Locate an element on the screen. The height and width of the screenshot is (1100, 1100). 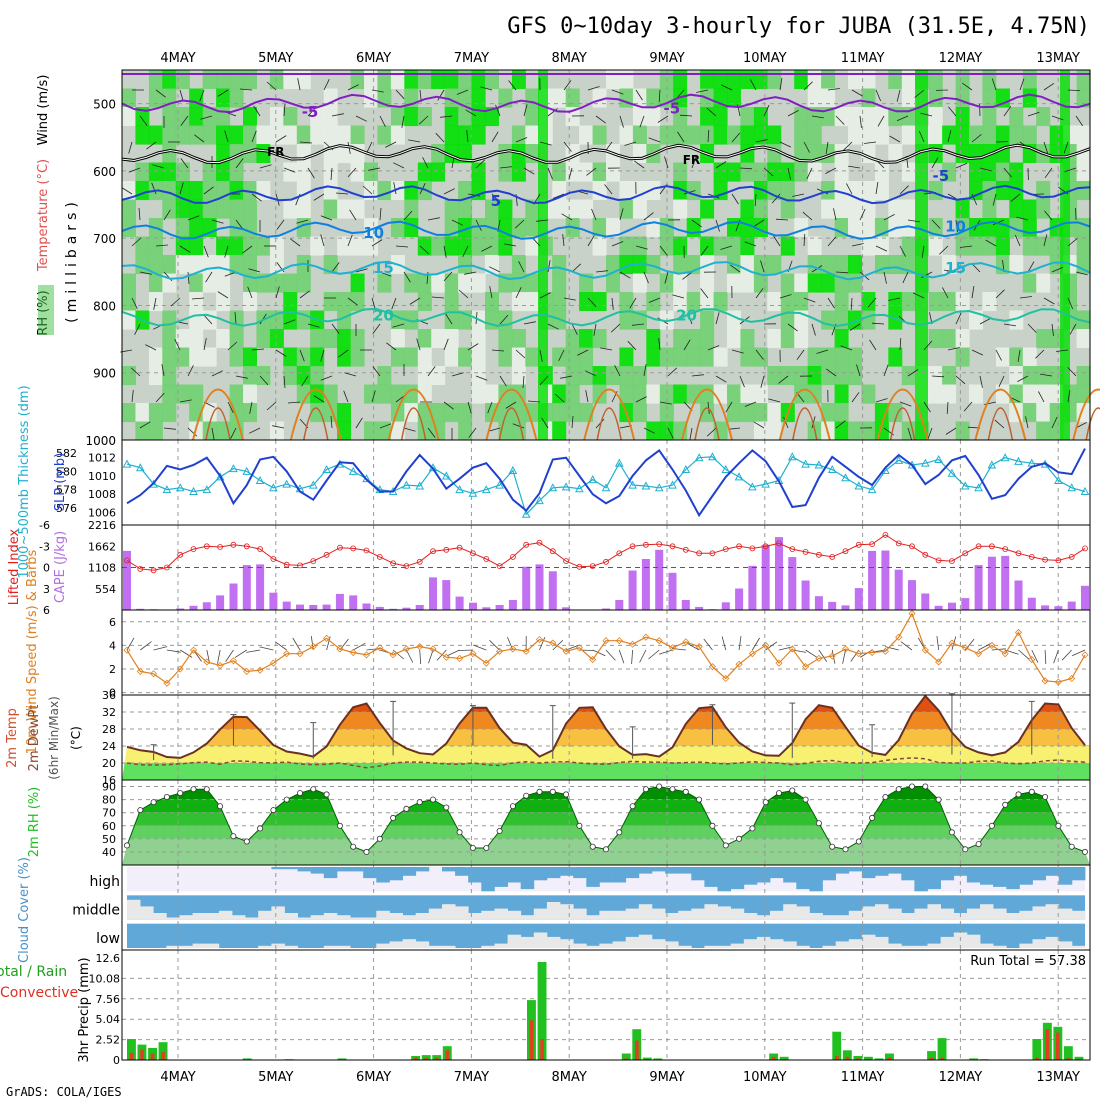
temp-tick: 24 is located at coordinates (109, 746).